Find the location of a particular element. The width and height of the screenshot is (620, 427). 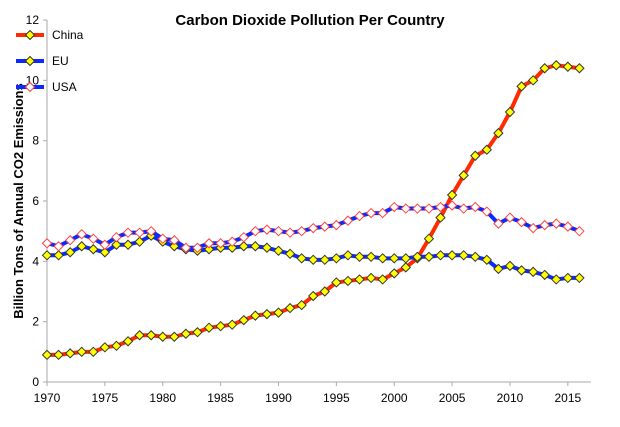

legend-label-china: China is located at coordinates (68, 35).